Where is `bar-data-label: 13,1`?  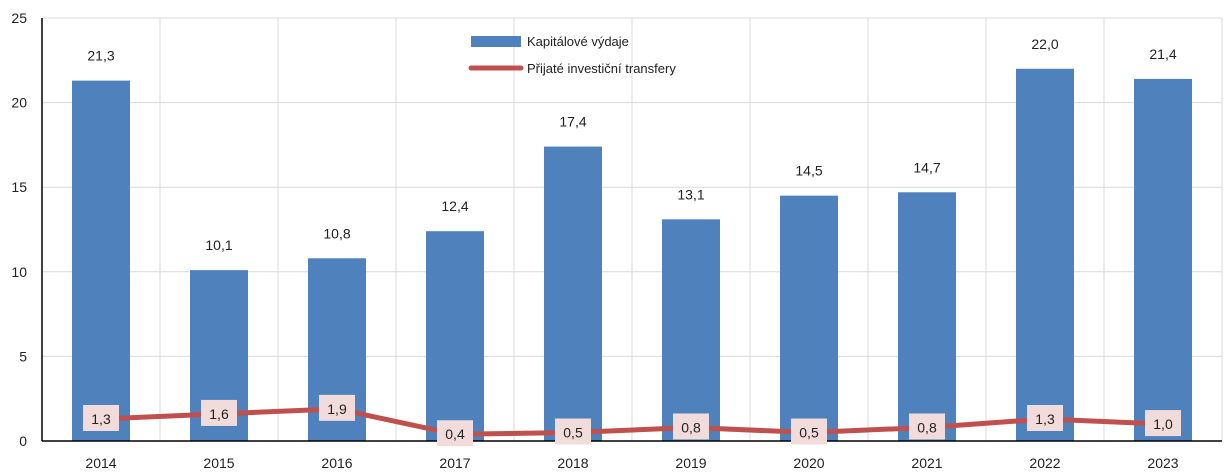
bar-data-label: 13,1 is located at coordinates (690, 194).